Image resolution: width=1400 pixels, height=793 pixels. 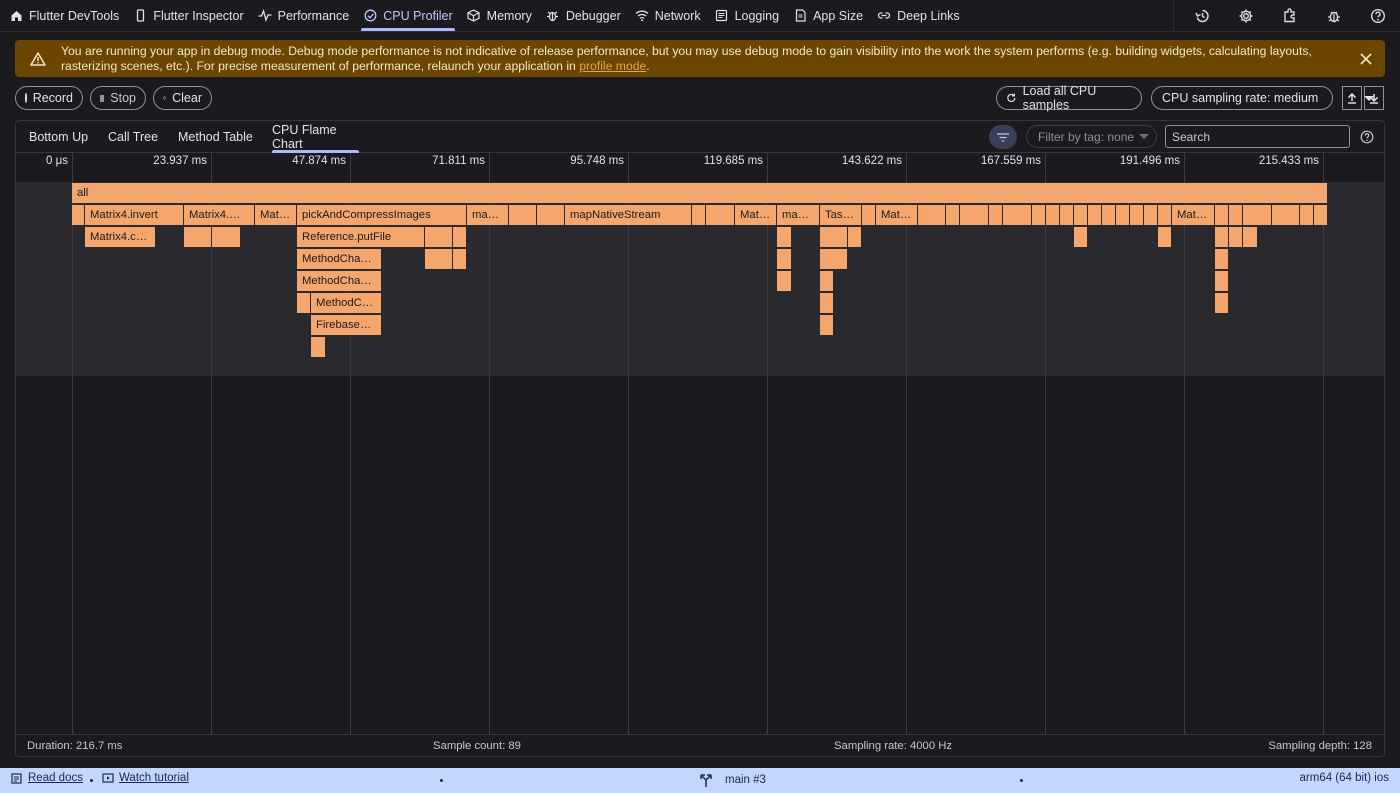 I want to click on settings-icon, so click(x=1246, y=16).